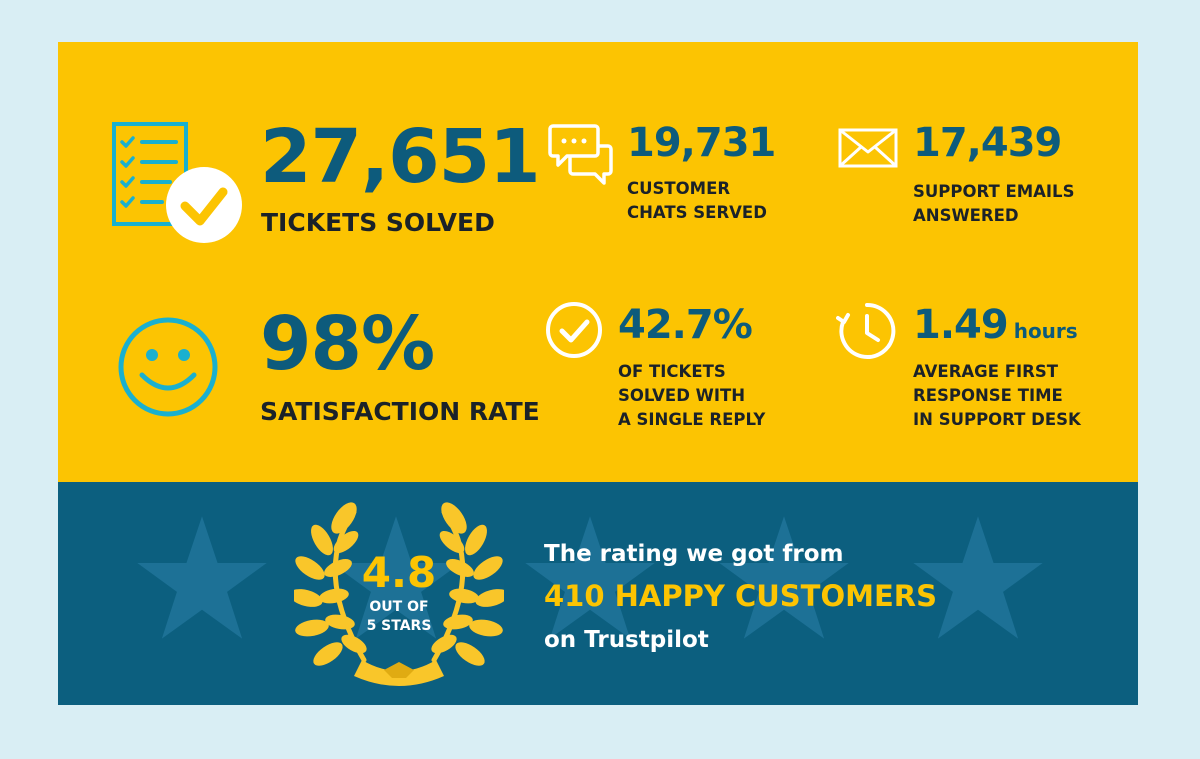 The height and width of the screenshot is (759, 1200). What do you see at coordinates (682, 395) in the screenshot?
I see `single-reply-label-line2: SOLVED WITH` at bounding box center [682, 395].